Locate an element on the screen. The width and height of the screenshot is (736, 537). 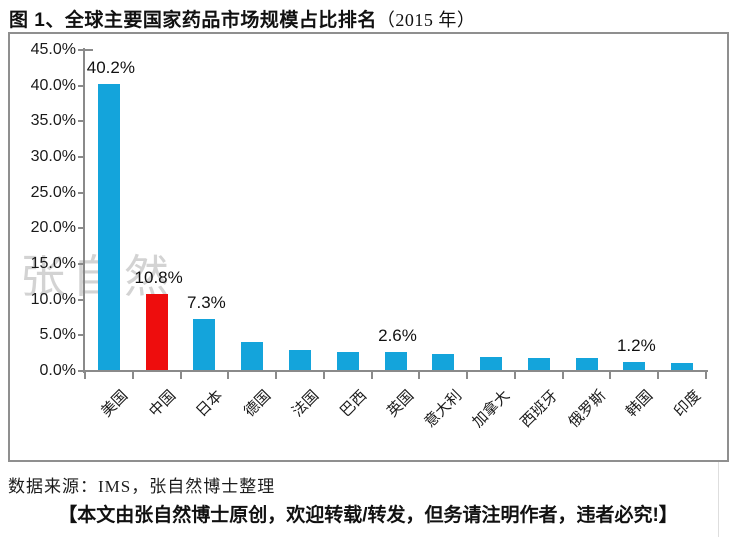
bar-巴西 is located at coordinates (347, 361).